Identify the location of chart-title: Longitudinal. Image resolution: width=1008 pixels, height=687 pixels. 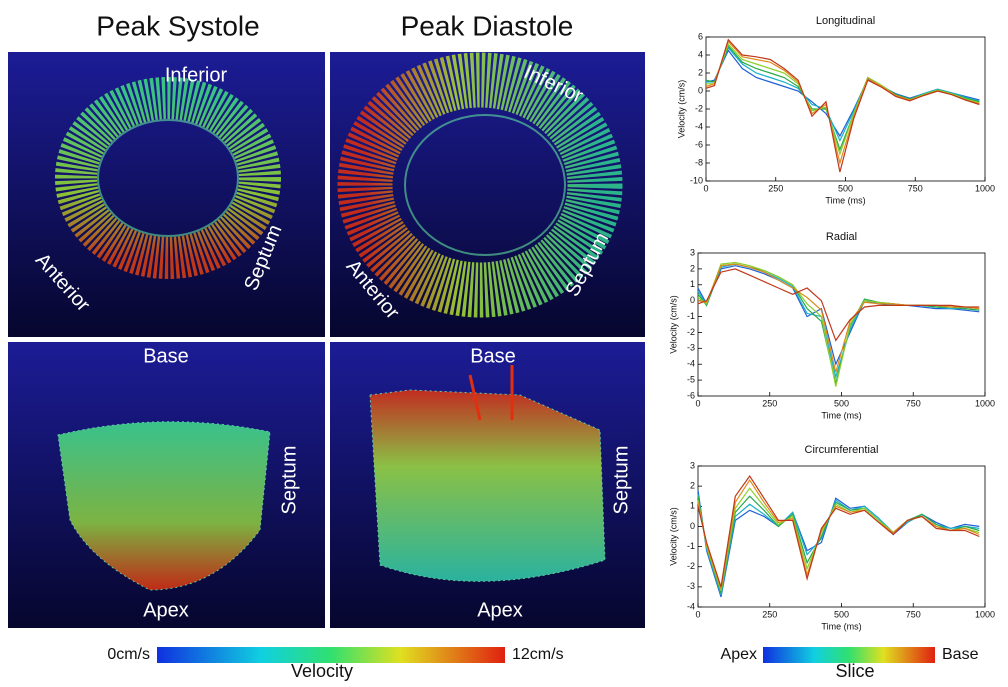
(845, 21).